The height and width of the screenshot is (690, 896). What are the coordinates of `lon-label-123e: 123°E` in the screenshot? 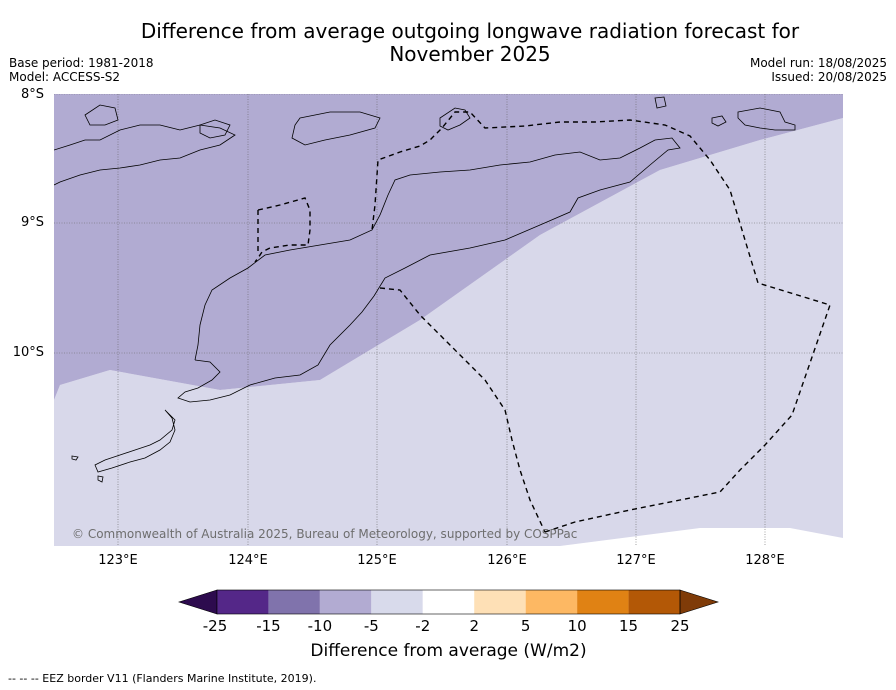 It's located at (118, 560).